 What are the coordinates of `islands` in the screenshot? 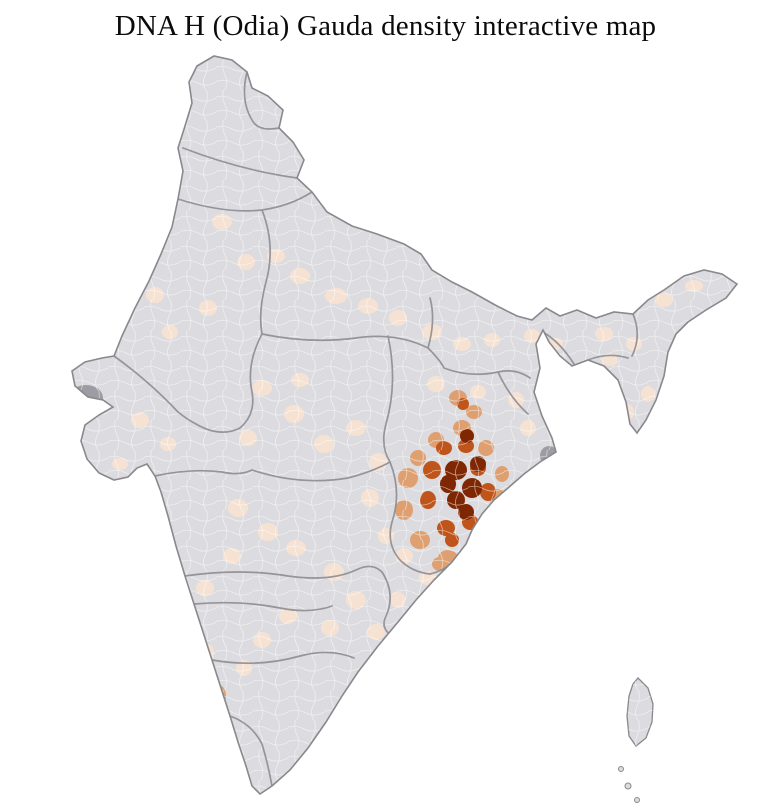 It's located at (629, 784).